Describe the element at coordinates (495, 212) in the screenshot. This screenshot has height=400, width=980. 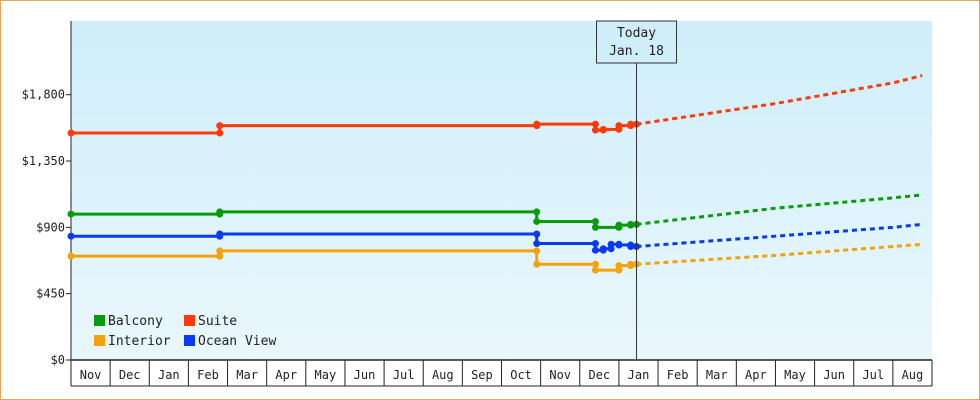
I see `series-balcony` at that location.